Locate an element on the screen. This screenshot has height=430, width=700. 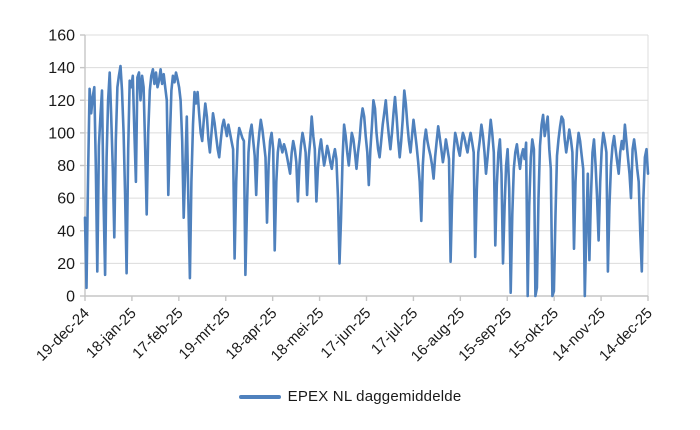
legend-line-swatch is located at coordinates (259, 396).